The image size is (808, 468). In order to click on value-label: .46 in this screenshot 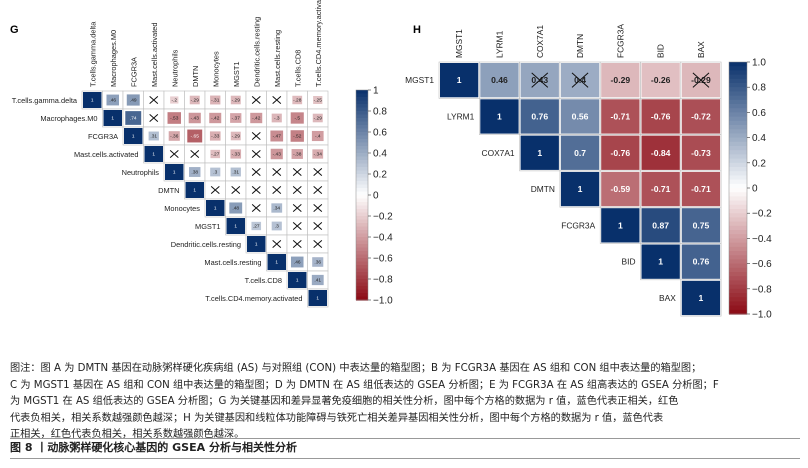, I will do `click(112, 101)`.